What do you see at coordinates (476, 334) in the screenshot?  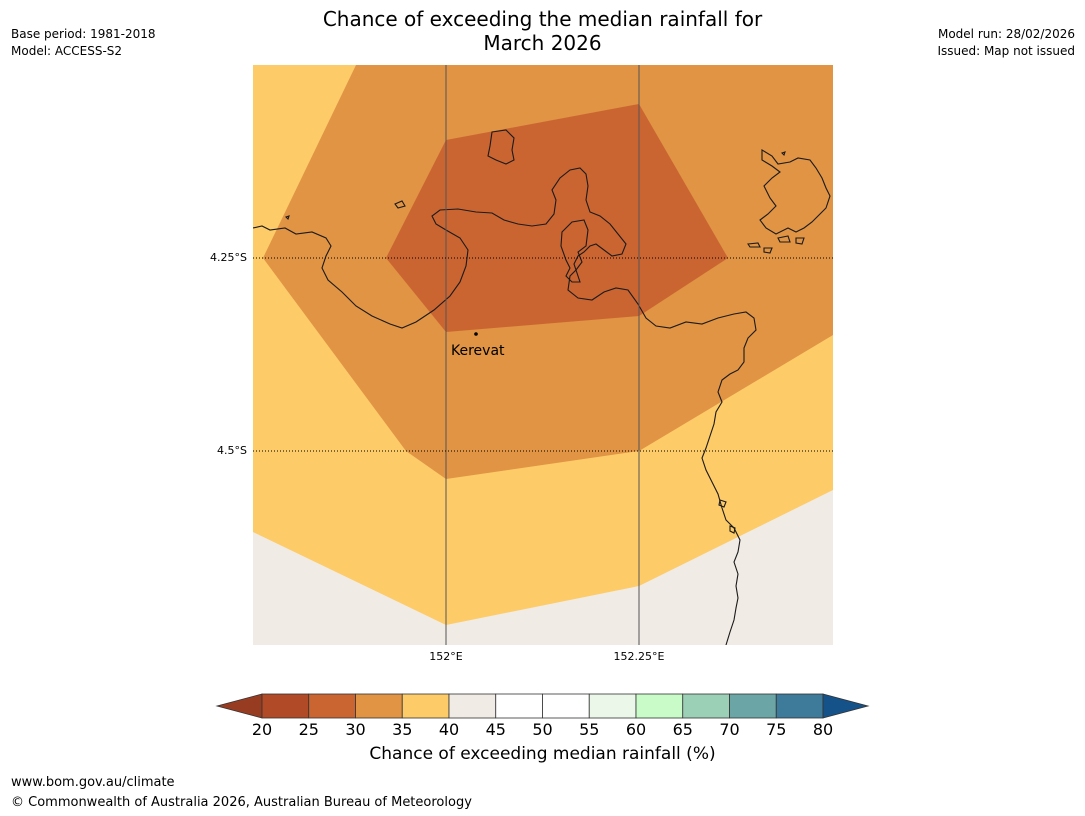 I see `kerevat-marker` at bounding box center [476, 334].